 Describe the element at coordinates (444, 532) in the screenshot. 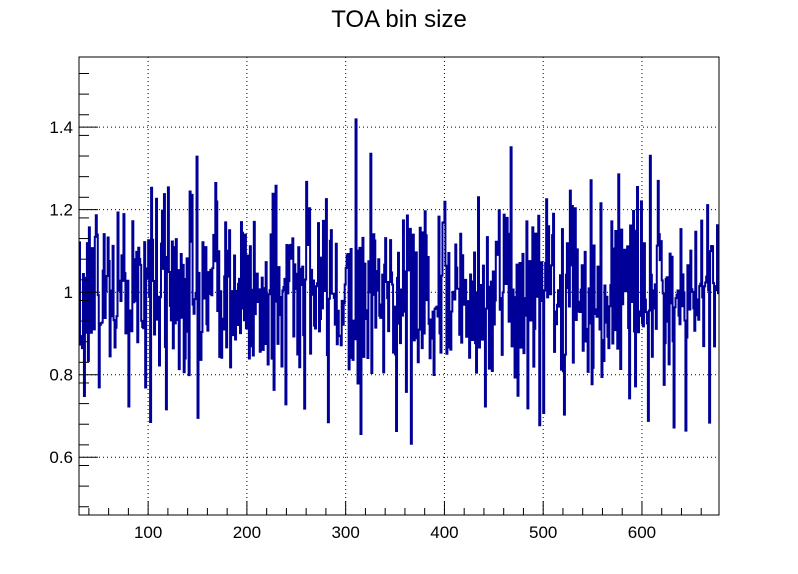

I see `x-tick-label: 400` at that location.